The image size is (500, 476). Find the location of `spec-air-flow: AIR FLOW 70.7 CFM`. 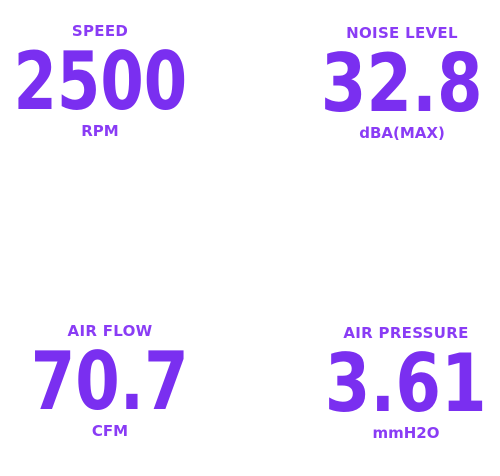

spec-air-flow: AIR FLOW 70.7 CFM is located at coordinates (115, 381).